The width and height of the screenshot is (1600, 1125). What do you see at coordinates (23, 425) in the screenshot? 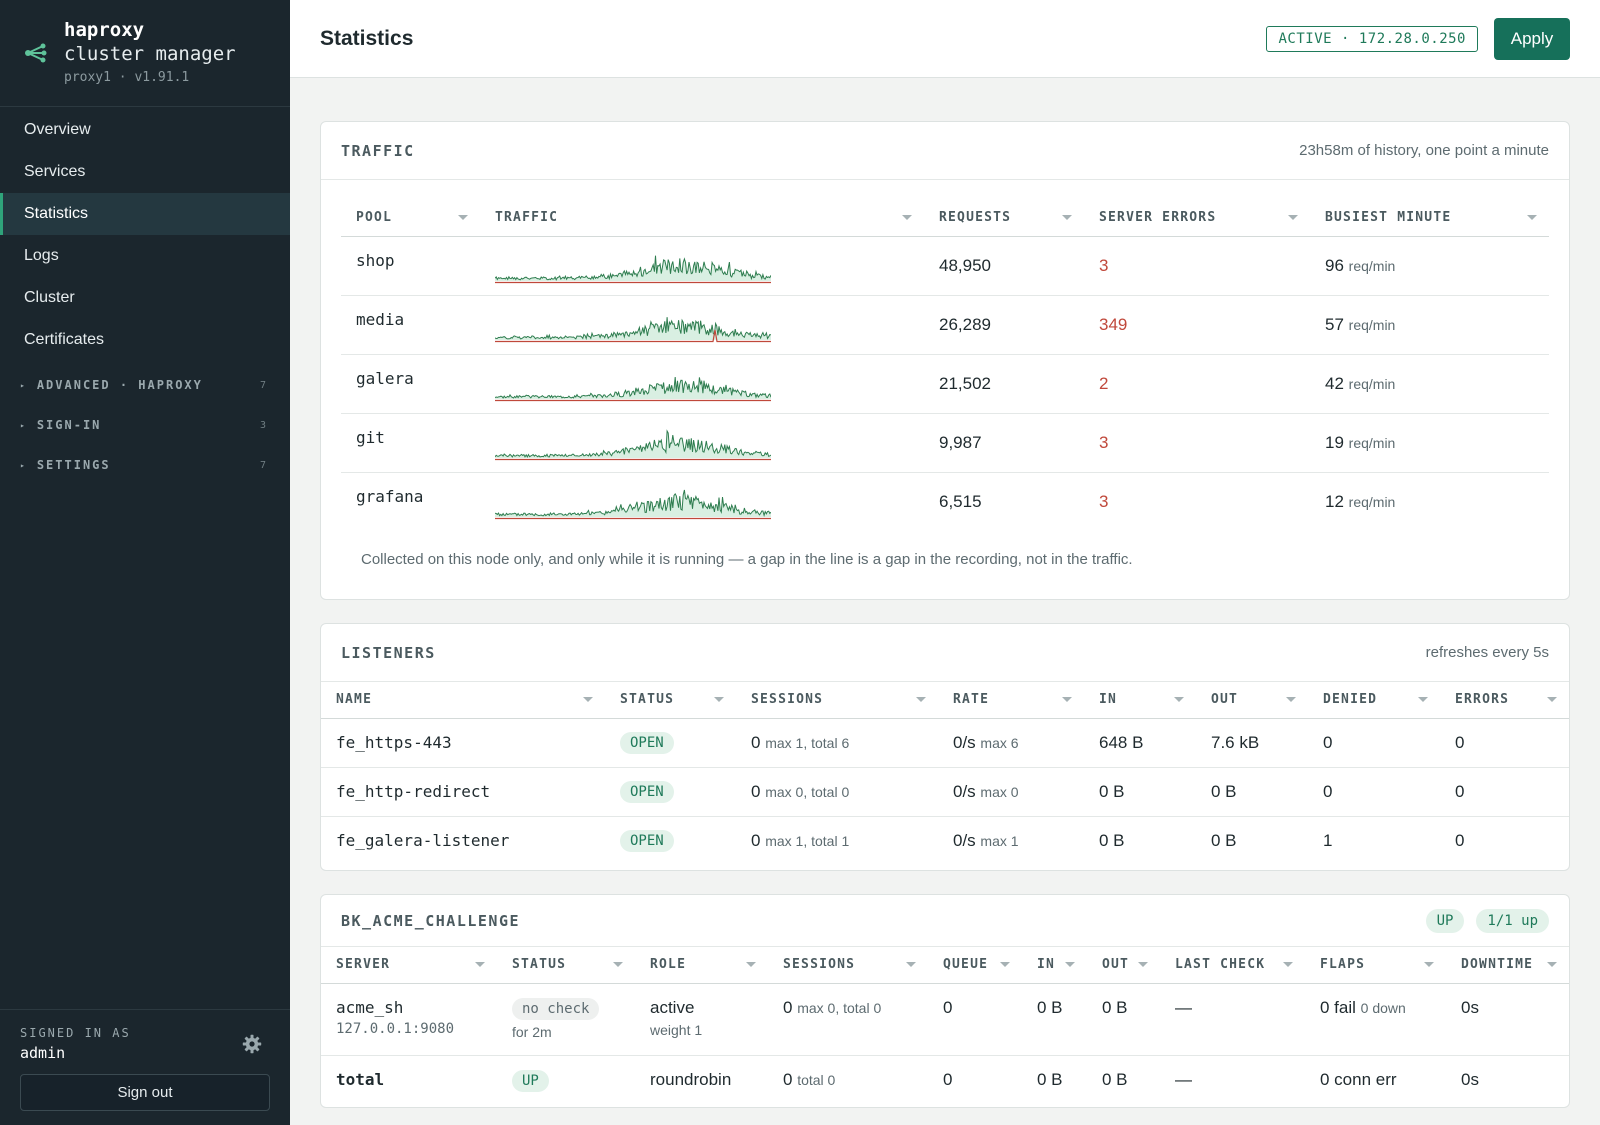
I see `expand-triangle-icon: ▸` at bounding box center [23, 425].